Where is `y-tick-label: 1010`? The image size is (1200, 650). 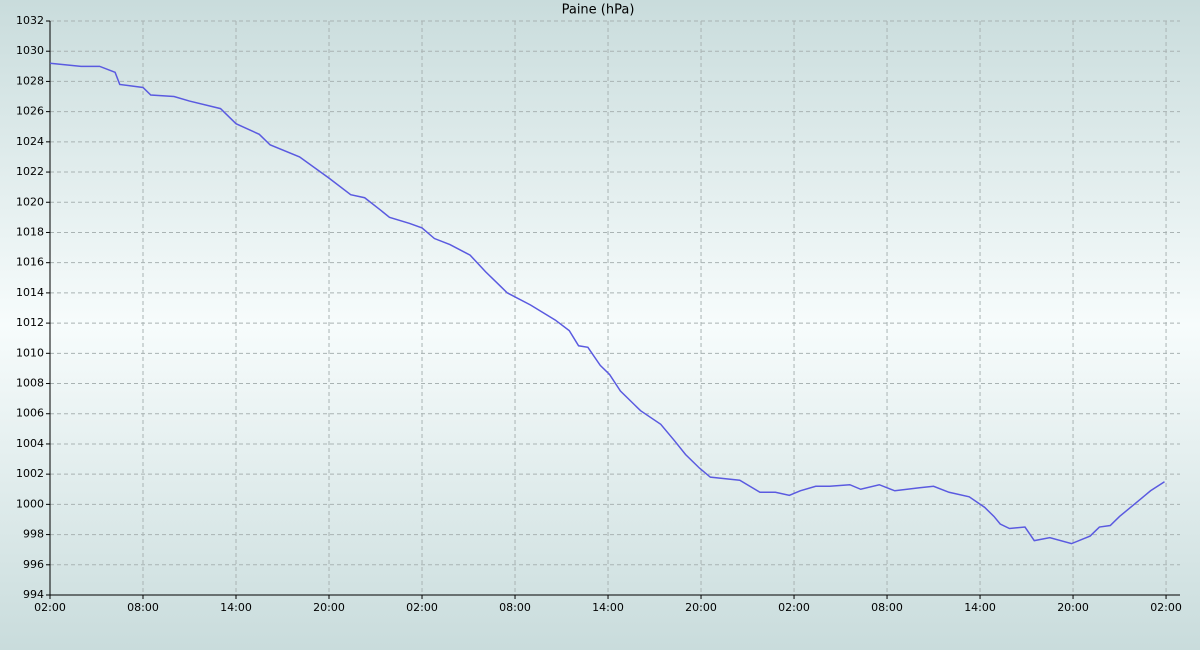 y-tick-label: 1010 is located at coordinates (30, 352).